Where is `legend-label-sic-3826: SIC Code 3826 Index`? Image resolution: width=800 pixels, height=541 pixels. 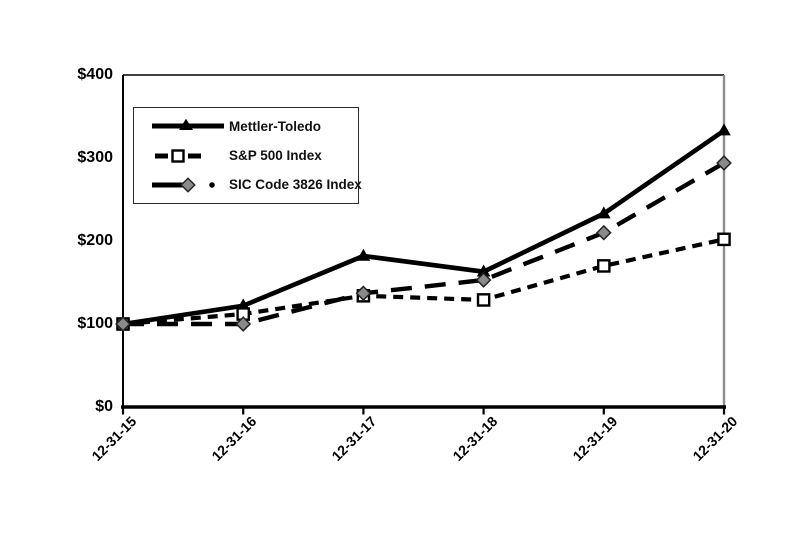 legend-label-sic-3826: SIC Code 3826 Index is located at coordinates (295, 185).